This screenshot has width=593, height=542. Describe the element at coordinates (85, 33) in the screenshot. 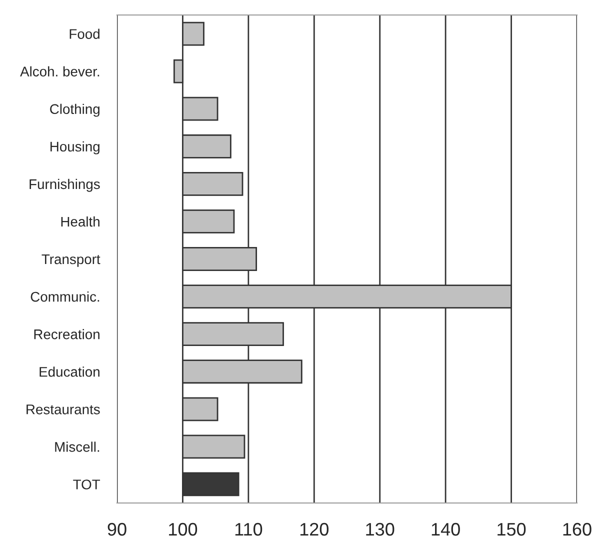

I see `y-tick-label: Food` at that location.